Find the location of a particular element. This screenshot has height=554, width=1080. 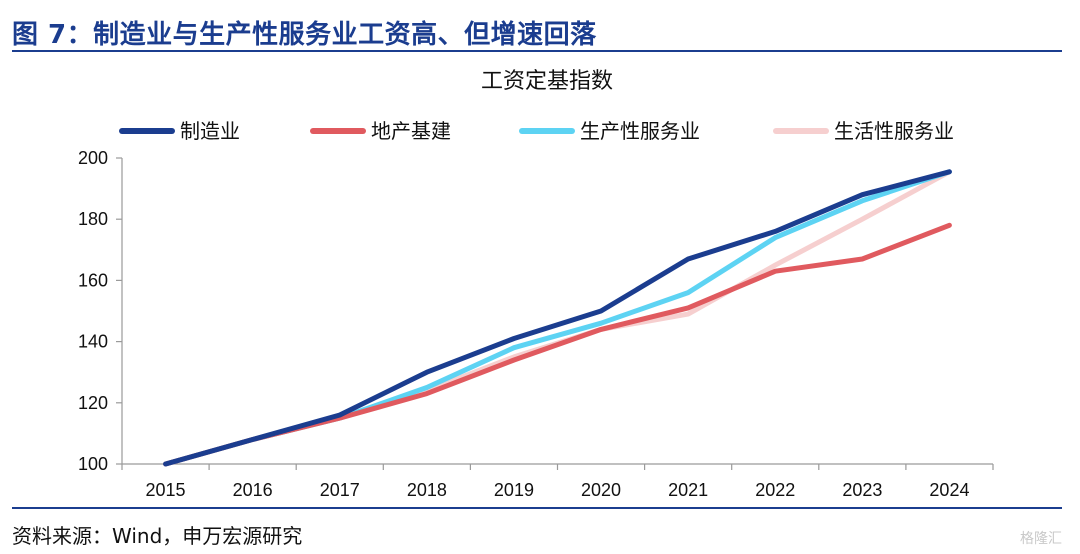

x-tick-label: 2023 is located at coordinates (862, 490).